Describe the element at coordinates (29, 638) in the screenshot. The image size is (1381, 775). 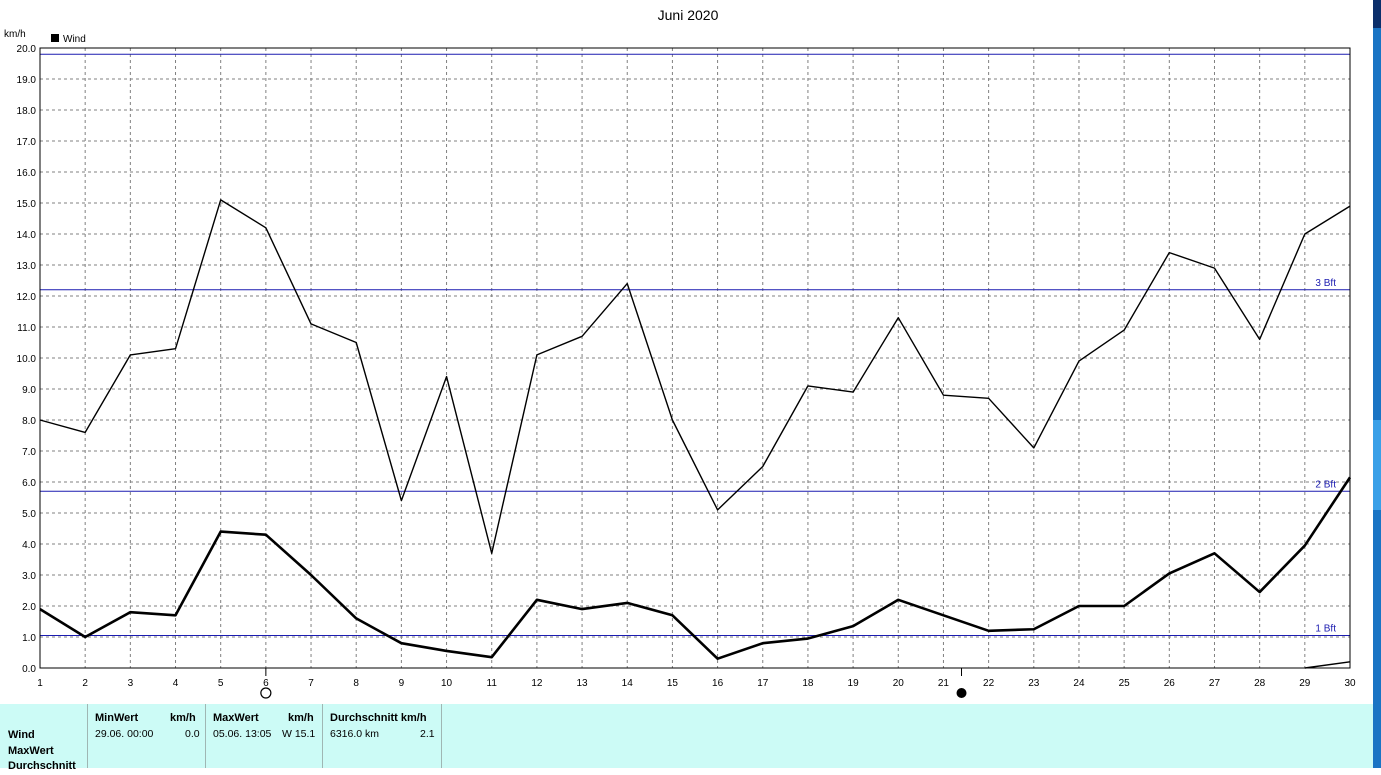
I see `y-tick-label: 1.0` at that location.